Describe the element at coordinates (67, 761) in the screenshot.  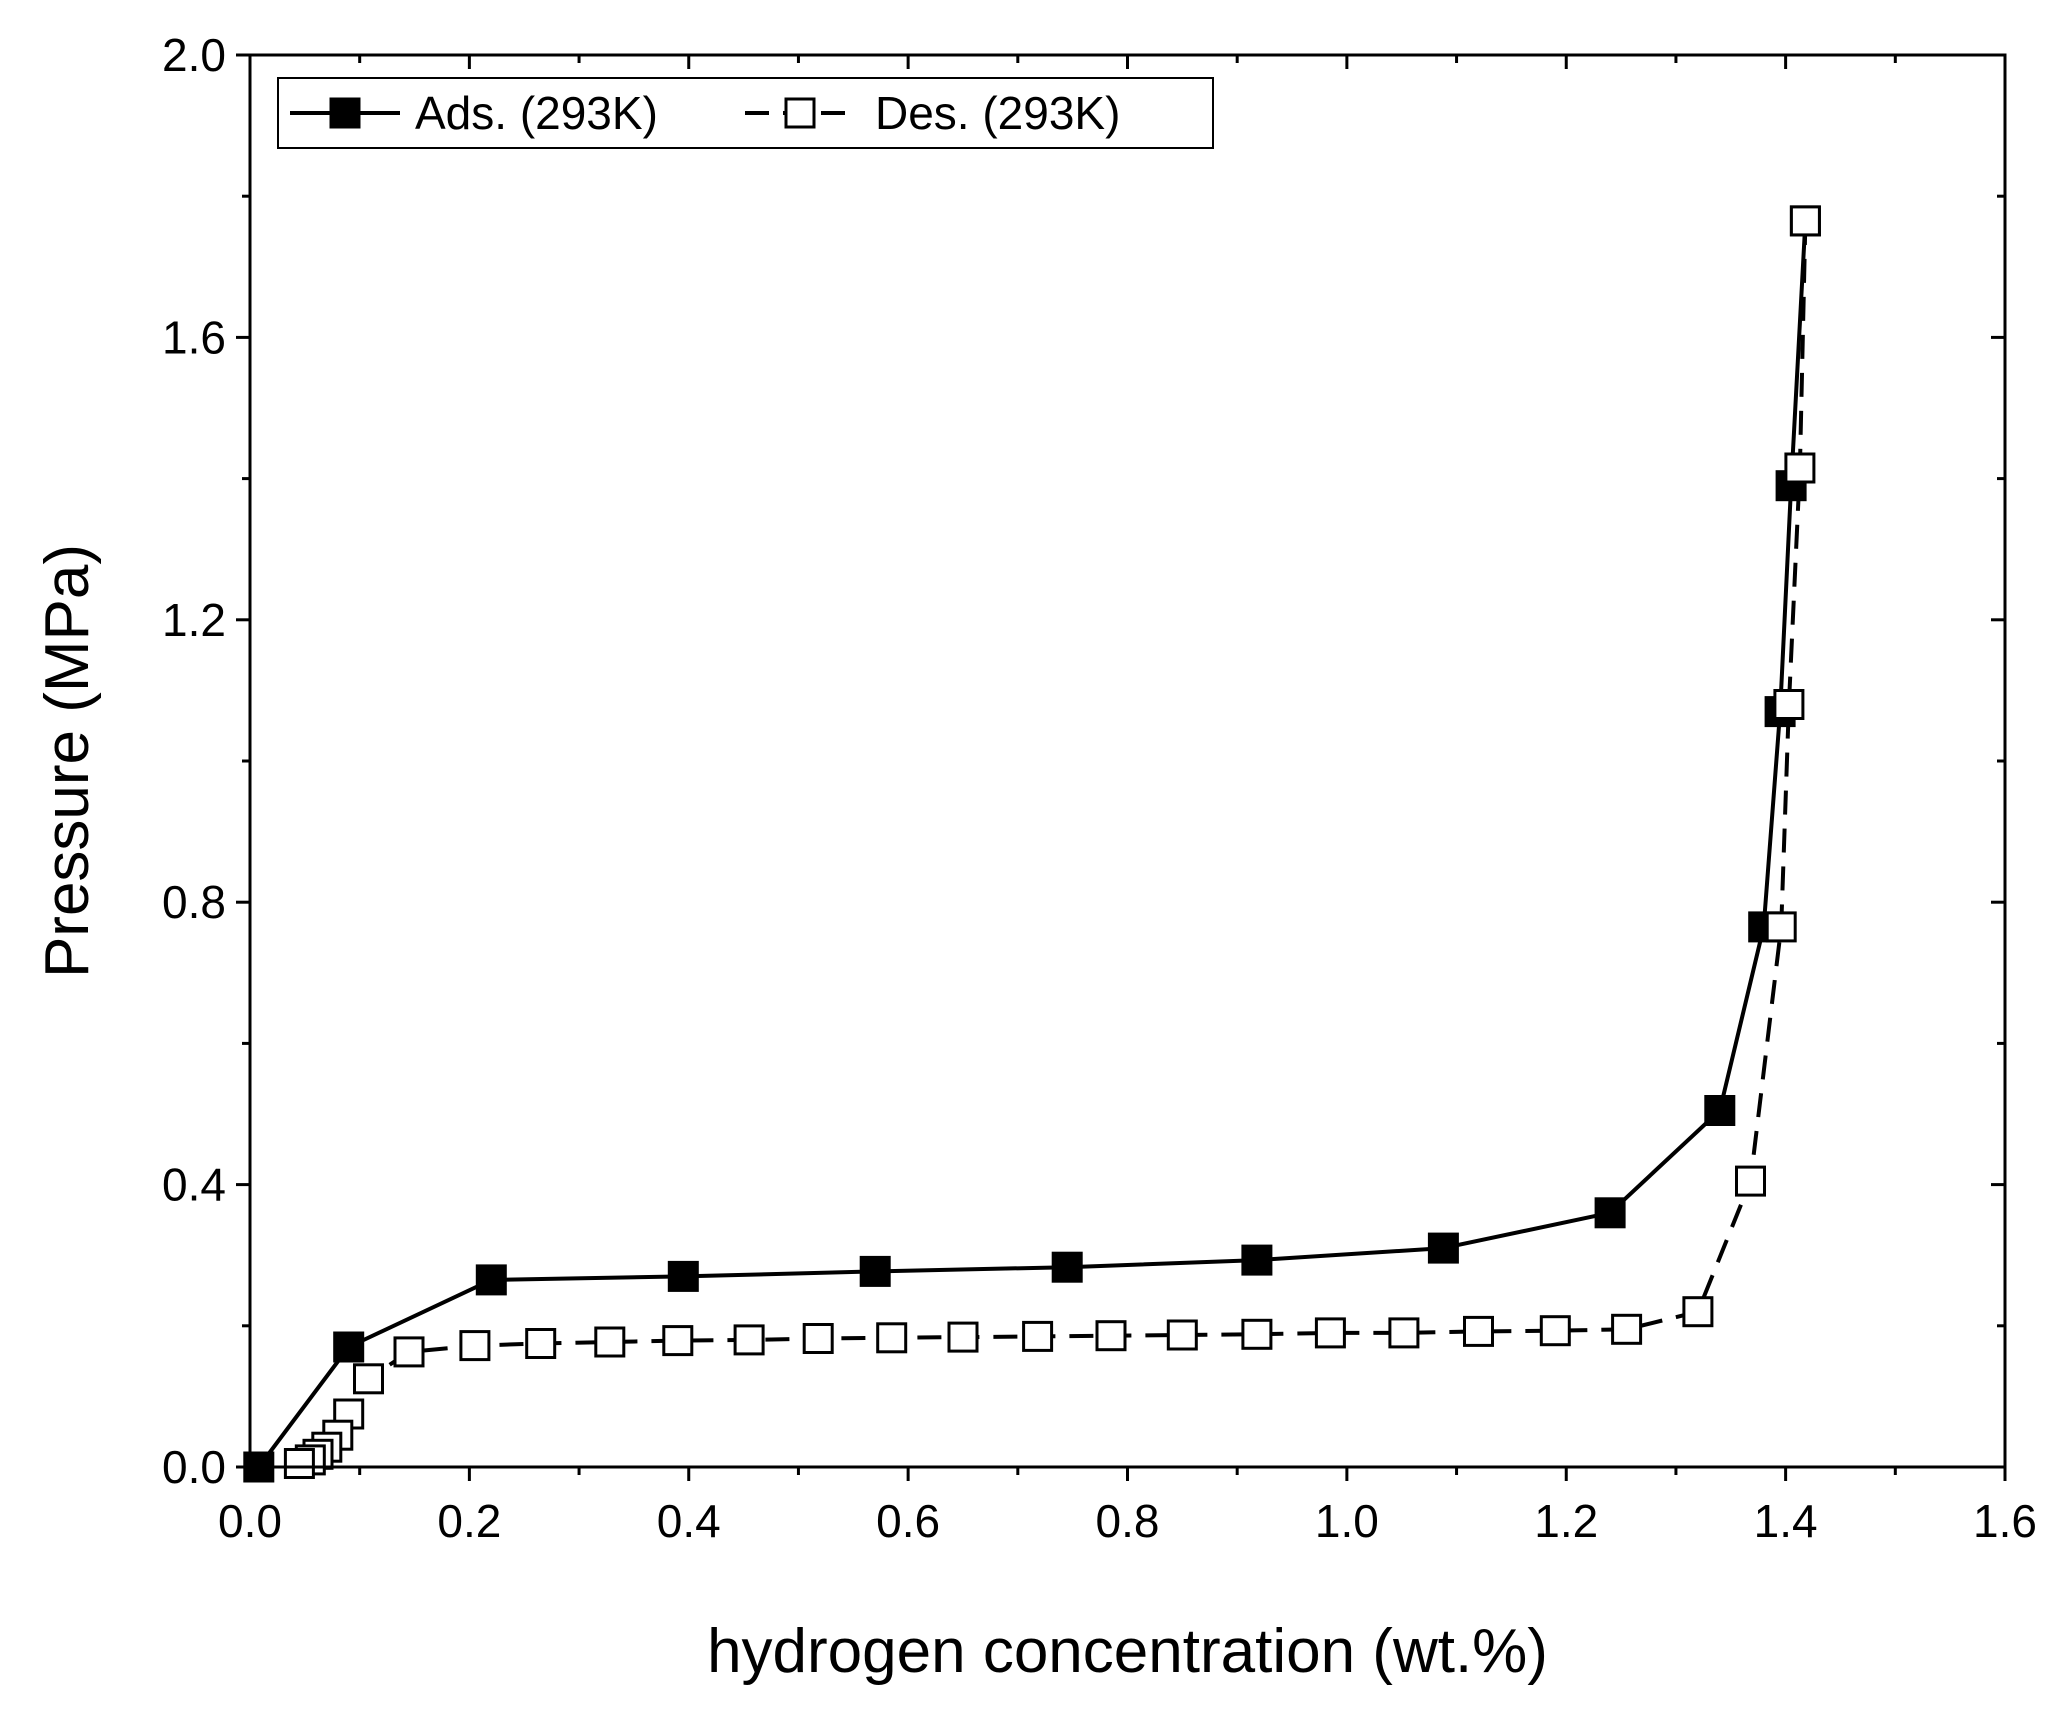
I see `y-axis-title: Pressure (MPa)` at that location.